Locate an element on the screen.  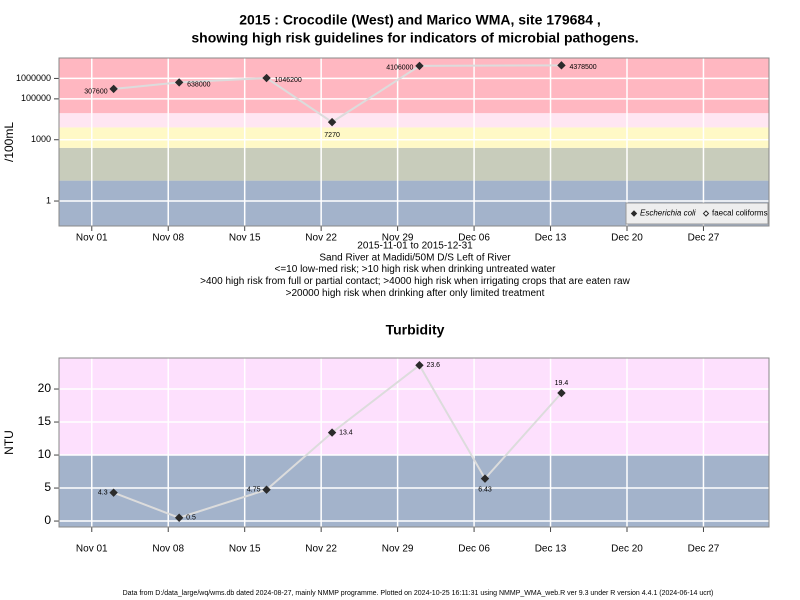
data-label: 7270 is located at coordinates (332, 135).